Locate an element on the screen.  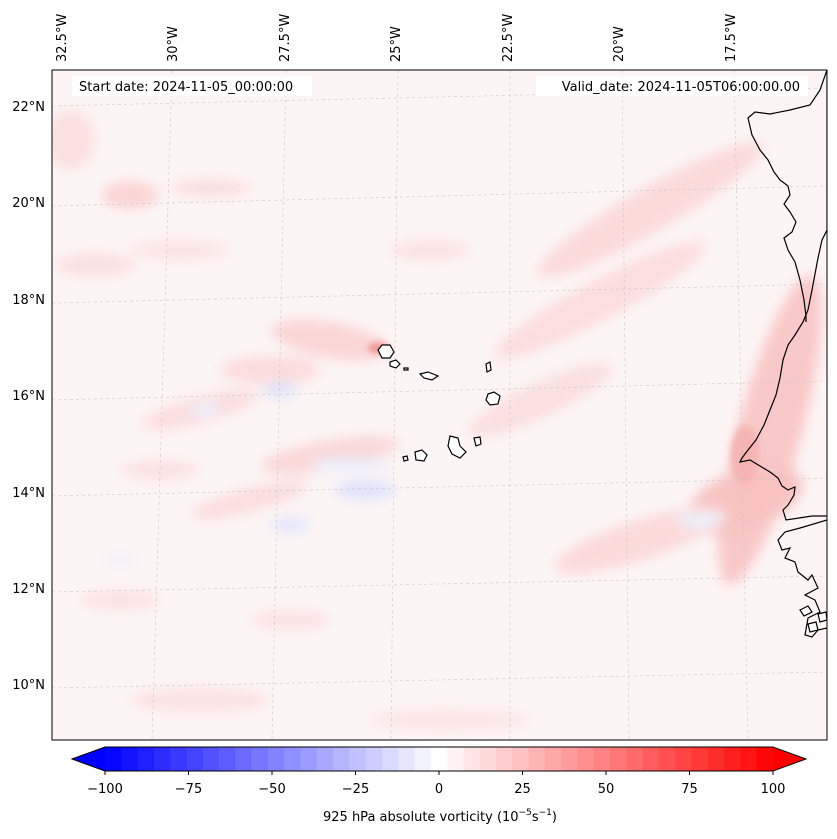
island-fogo is located at coordinates (421, 455).